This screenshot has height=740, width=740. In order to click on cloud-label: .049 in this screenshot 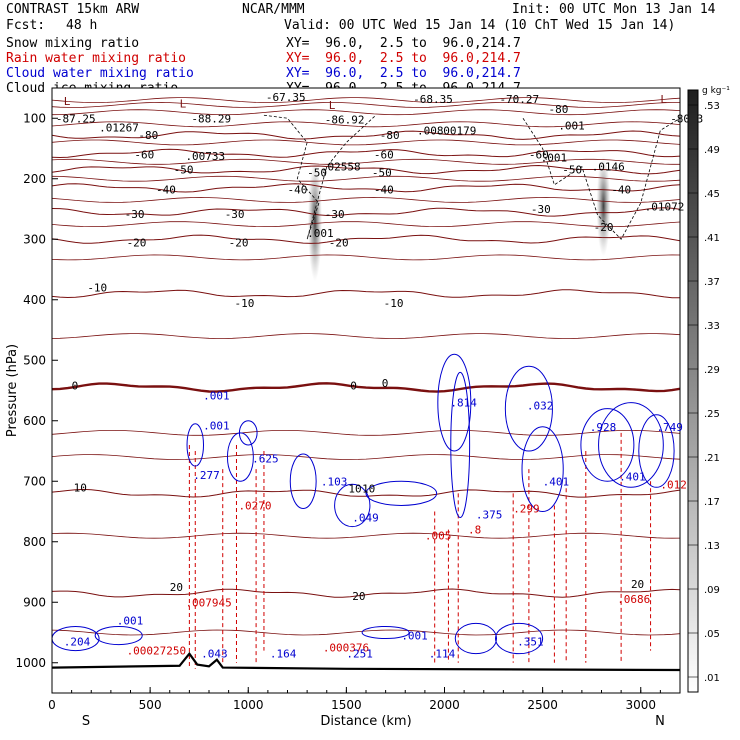, I will do `click(365, 518)`.